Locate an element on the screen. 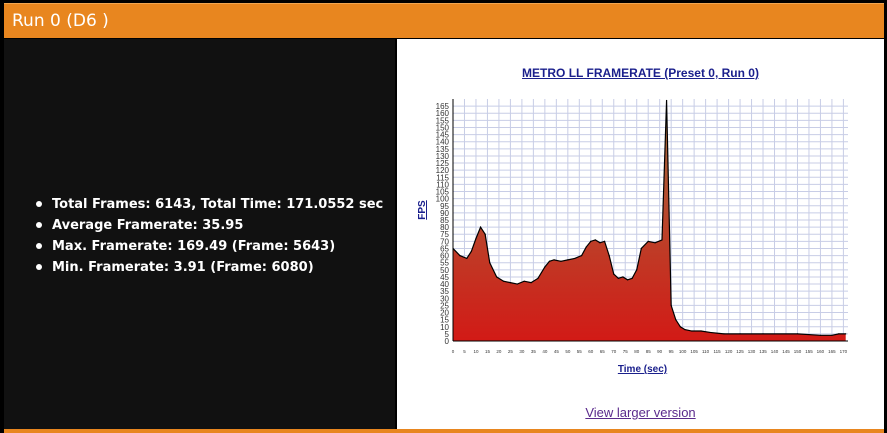 This screenshot has width=887, height=433. y-tick-label: 65 is located at coordinates (444, 248).